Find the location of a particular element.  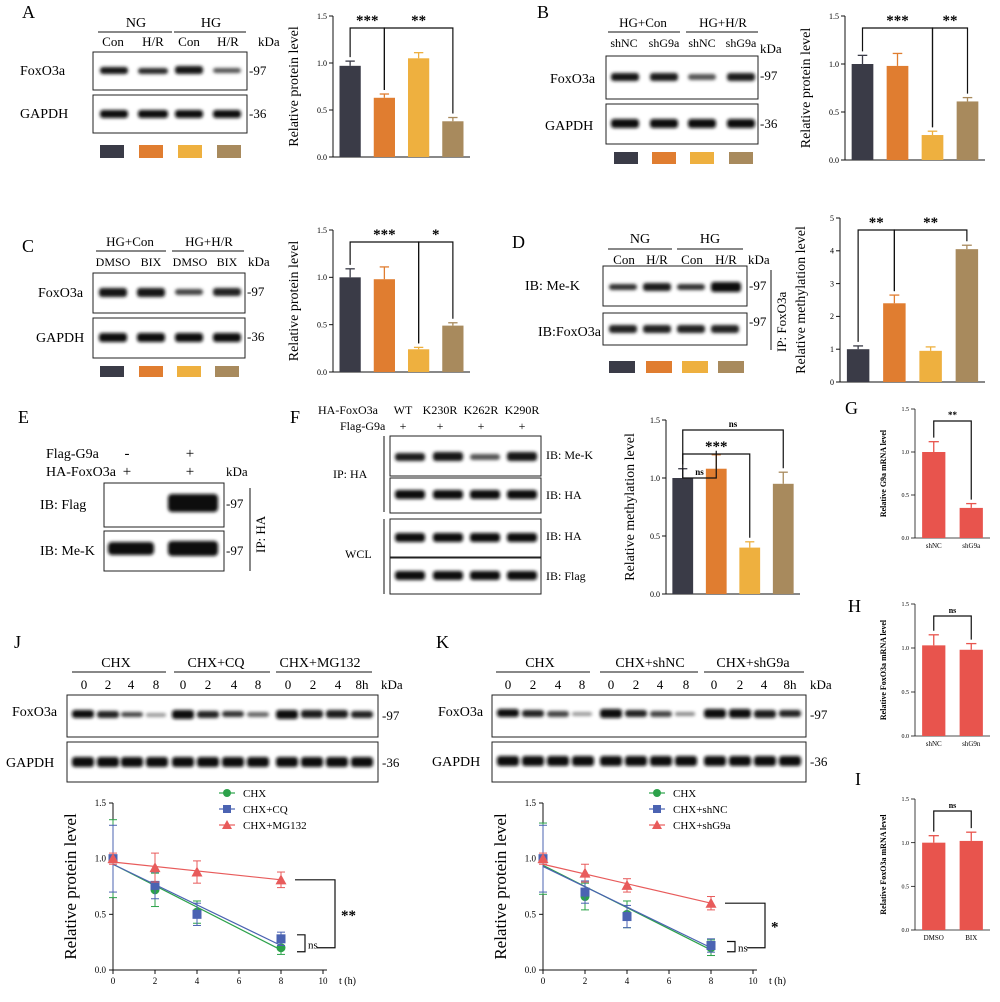

sign-label: + is located at coordinates (127, 472).